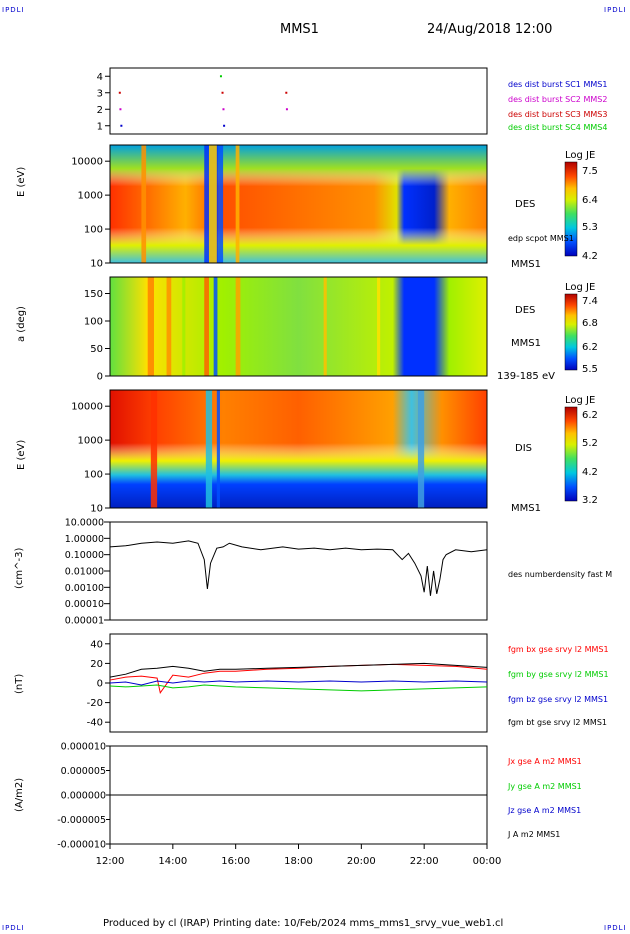 The width and height of the screenshot is (630, 934). Describe the element at coordinates (93, 230) in the screenshot. I see `ytick-des-energy-spectrogram-100: 100` at that location.